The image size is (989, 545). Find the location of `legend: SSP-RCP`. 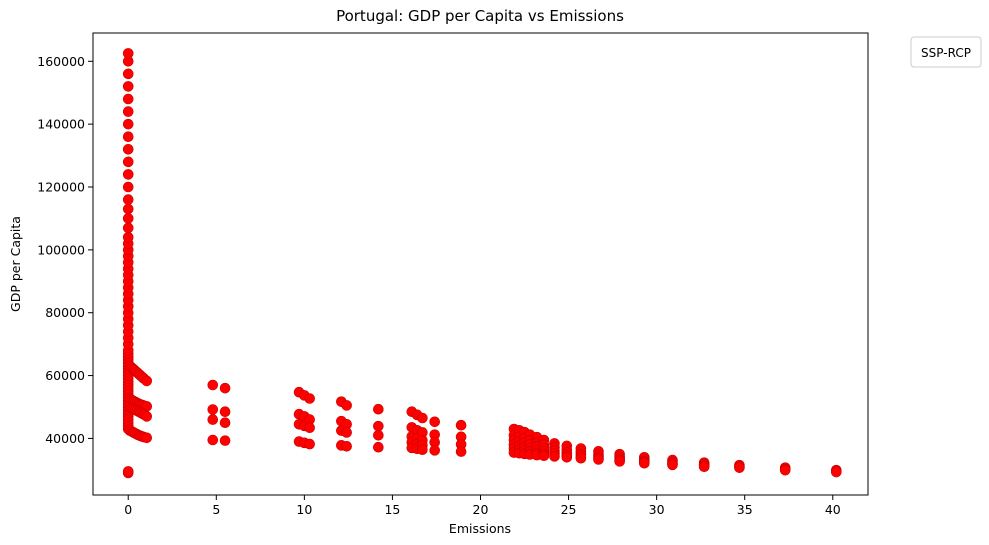

legend: SSP-RCP is located at coordinates (946, 52).